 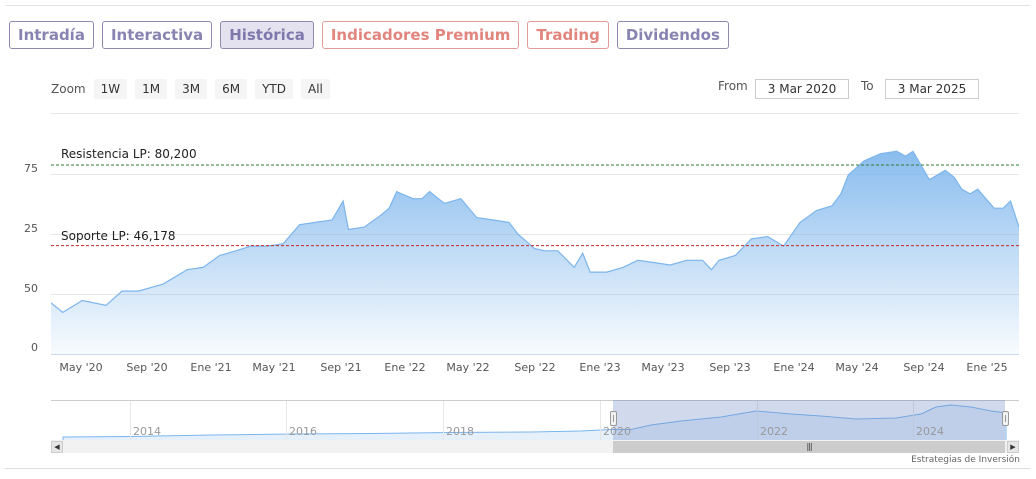 I want to click on y-tick-label: 50, so click(x=31, y=288).